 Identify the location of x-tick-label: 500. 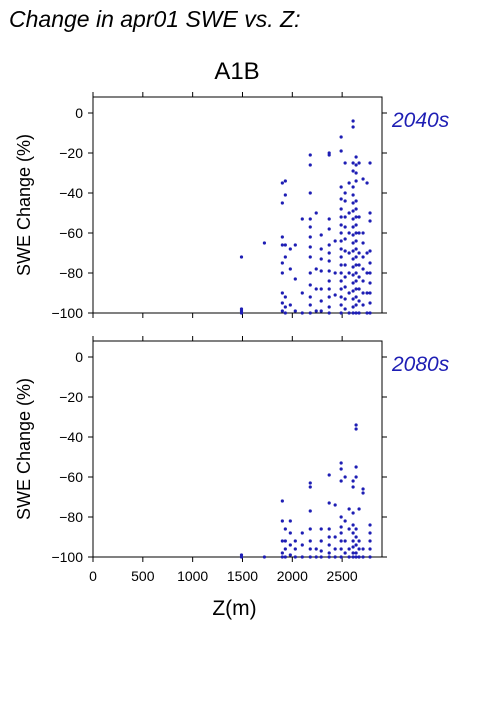
(143, 576).